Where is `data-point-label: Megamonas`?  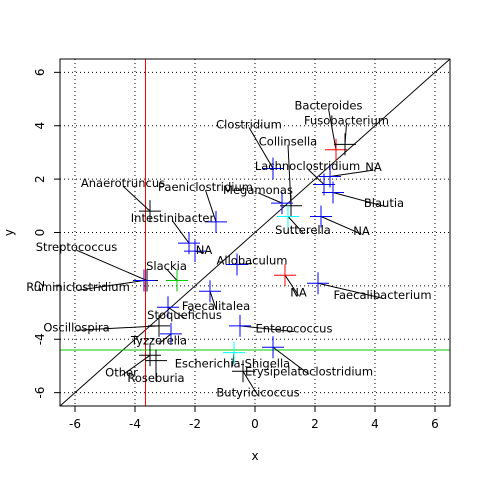
data-point-label: Megamonas is located at coordinates (258, 190).